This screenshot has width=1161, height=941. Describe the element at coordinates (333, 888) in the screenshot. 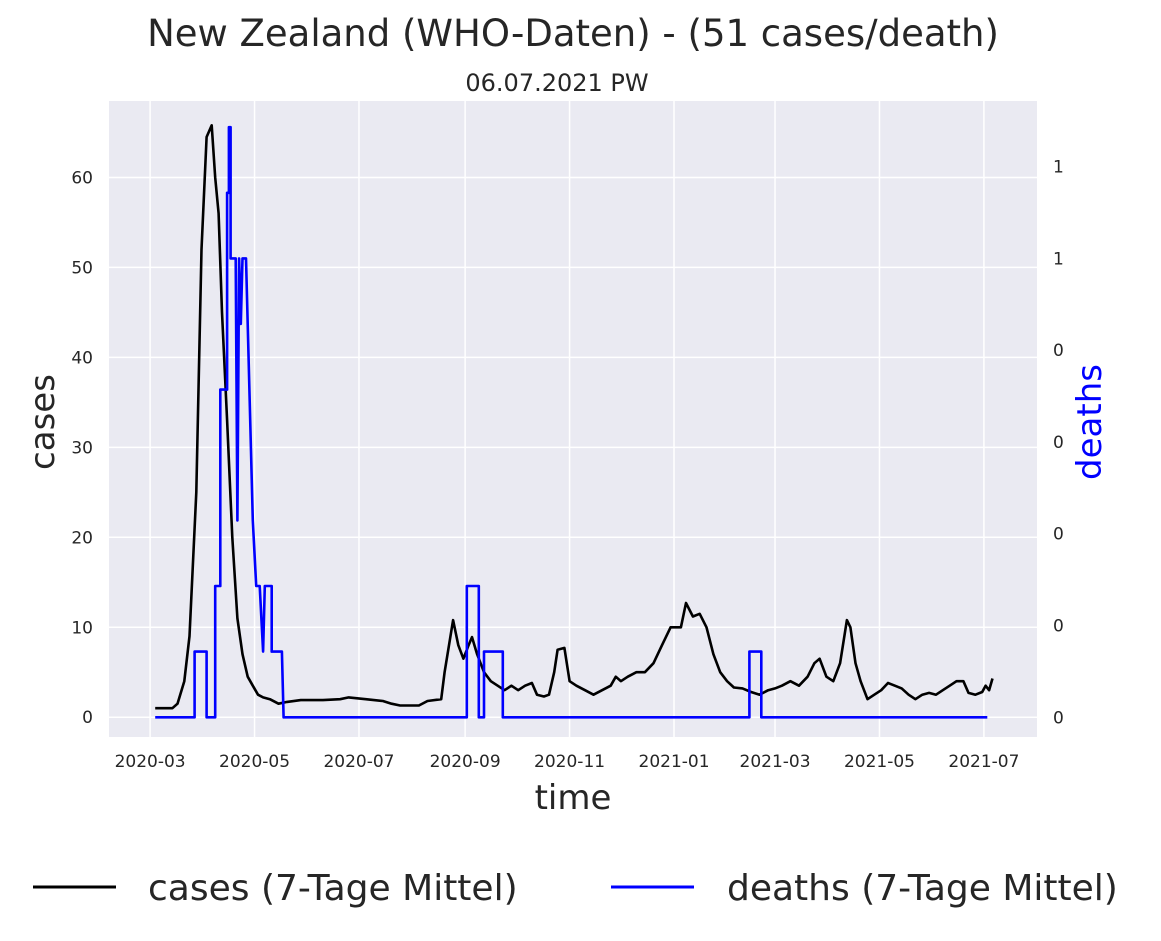

I see `legend-label-cases: cases (7-Tage Mittel)` at that location.